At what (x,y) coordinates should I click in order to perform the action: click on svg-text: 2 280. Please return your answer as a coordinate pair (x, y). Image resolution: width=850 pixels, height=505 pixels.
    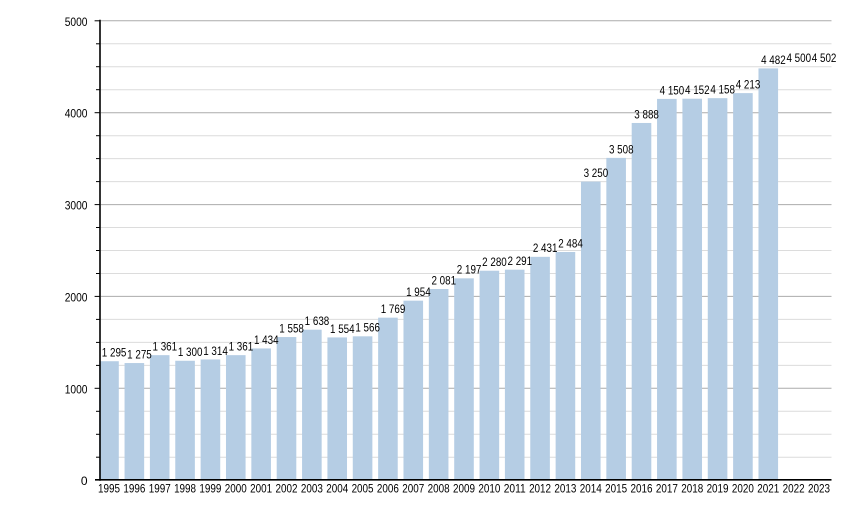
    Looking at the image, I should click on (494, 262).